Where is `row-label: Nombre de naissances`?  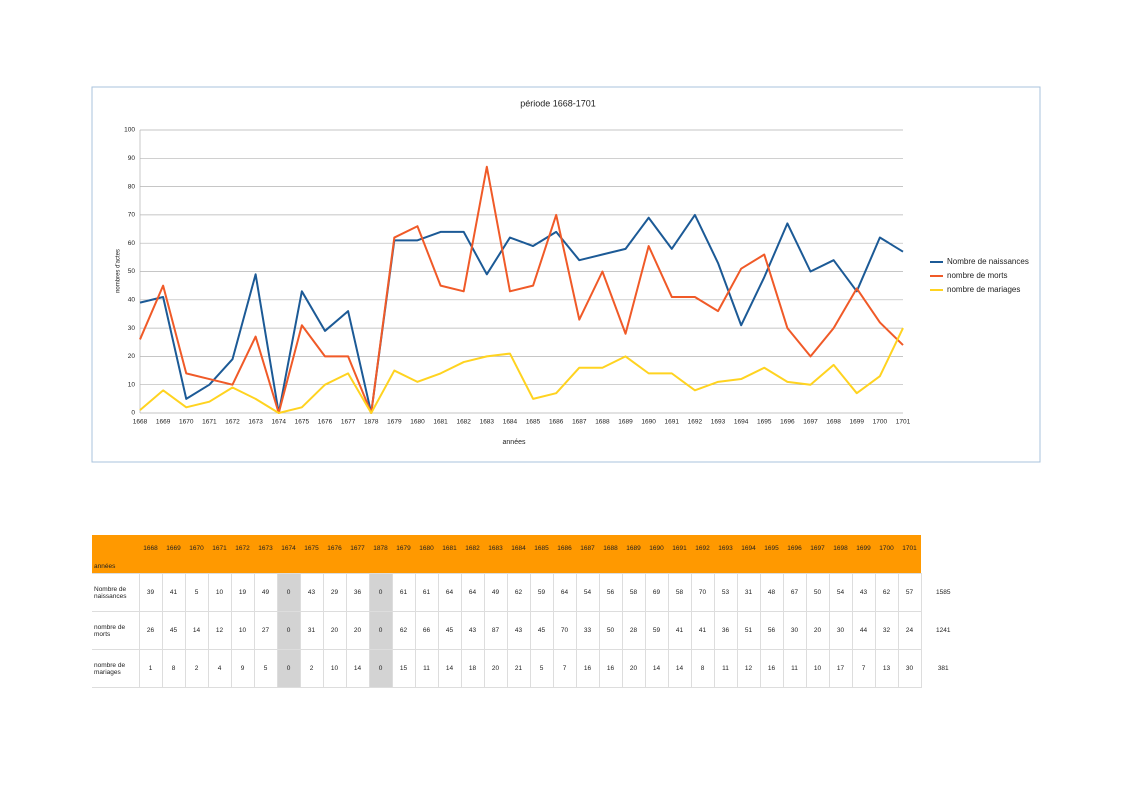 row-label: Nombre de naissances is located at coordinates (116, 592).